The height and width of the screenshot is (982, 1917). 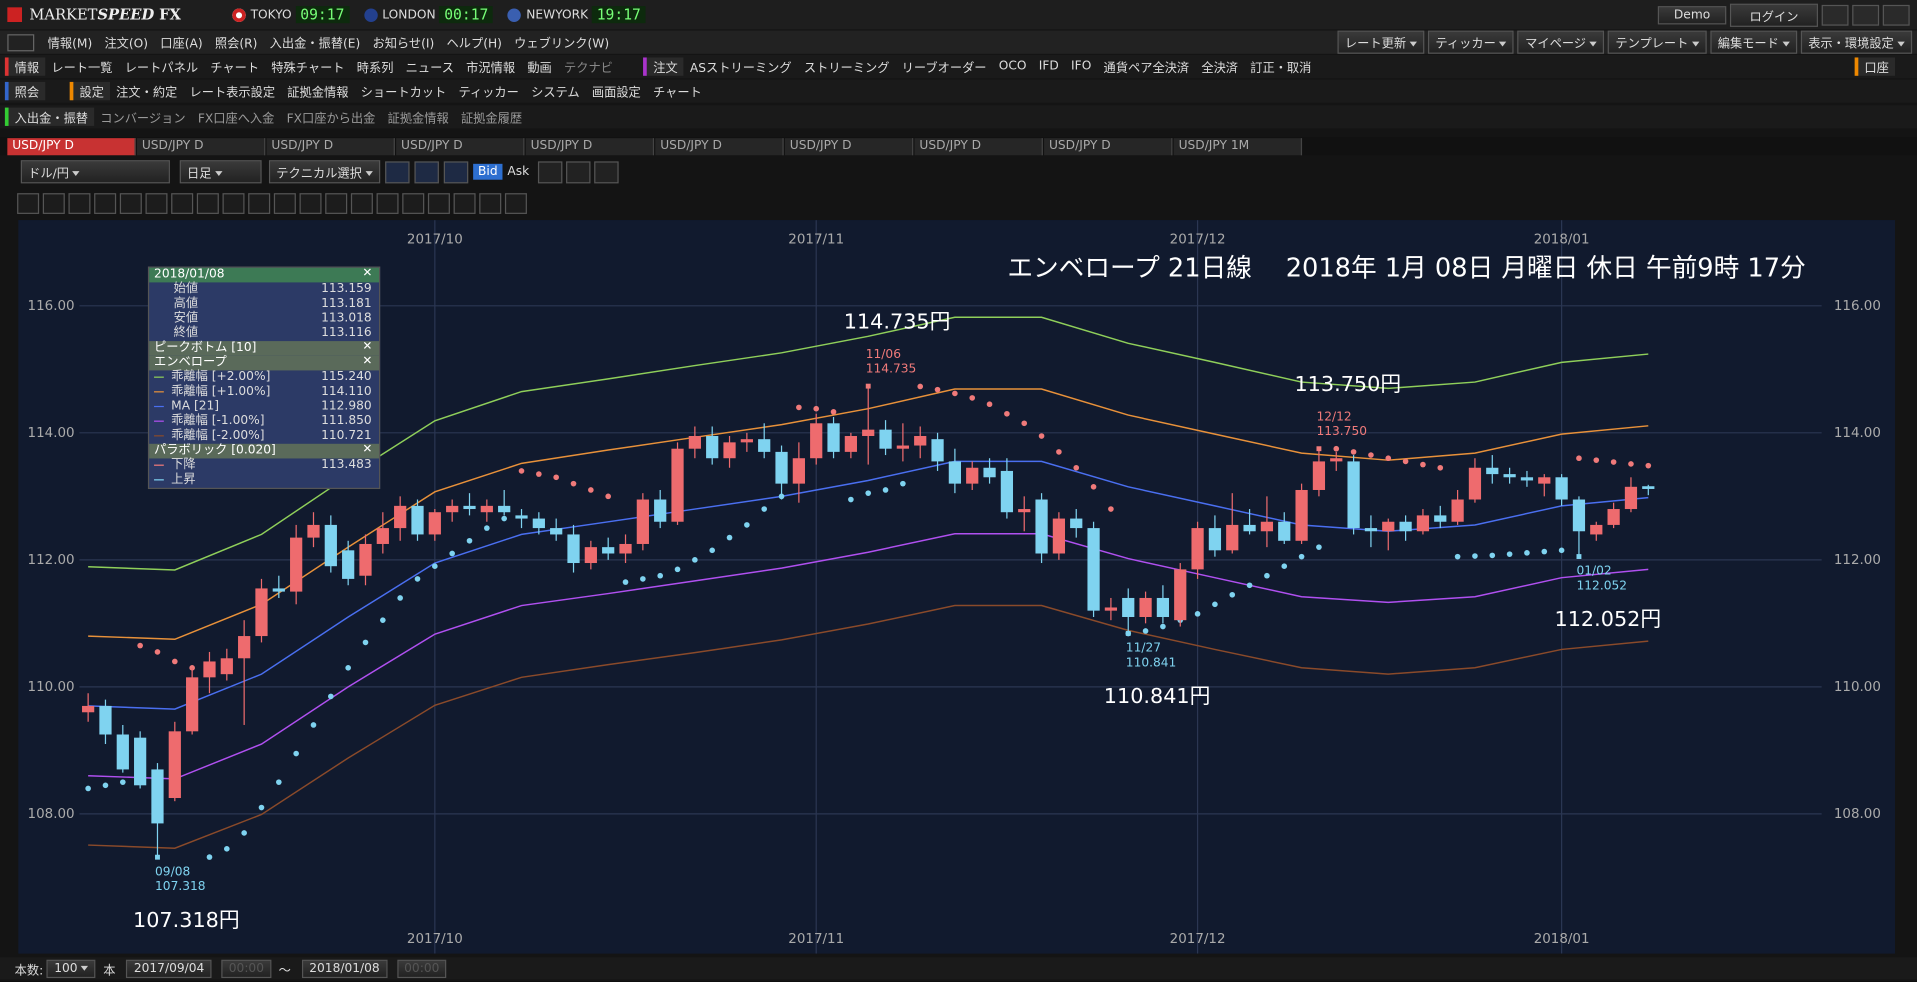 I want to click on menu-icon, so click(x=21, y=42).